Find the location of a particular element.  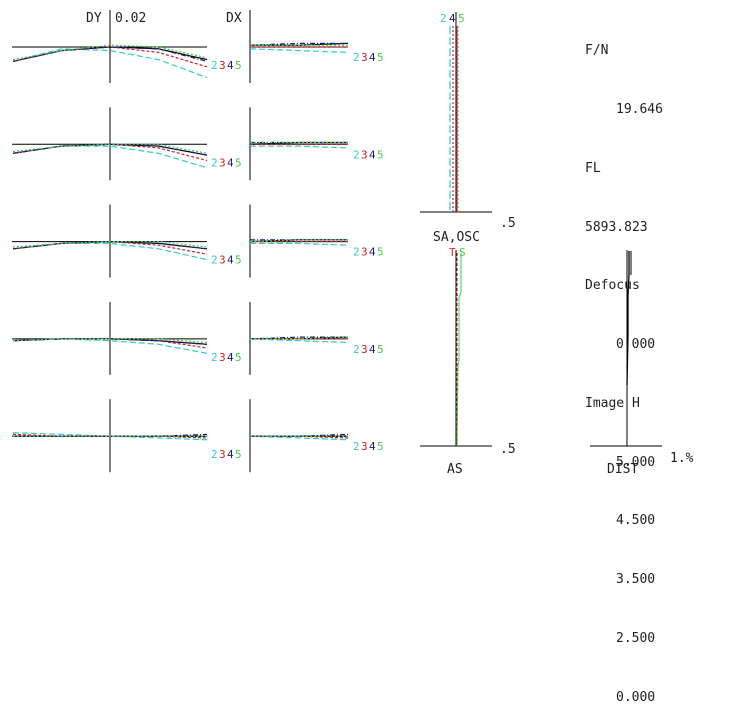

defocus-value: 0.000 is located at coordinates (636, 345).